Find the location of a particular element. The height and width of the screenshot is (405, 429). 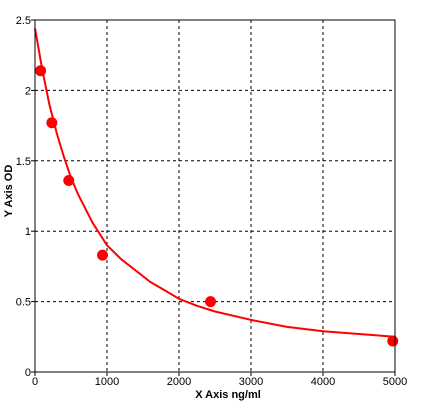

y-axis-ticks: 0 0.5 1 1.5 2 2.5 is located at coordinates (25, 197).